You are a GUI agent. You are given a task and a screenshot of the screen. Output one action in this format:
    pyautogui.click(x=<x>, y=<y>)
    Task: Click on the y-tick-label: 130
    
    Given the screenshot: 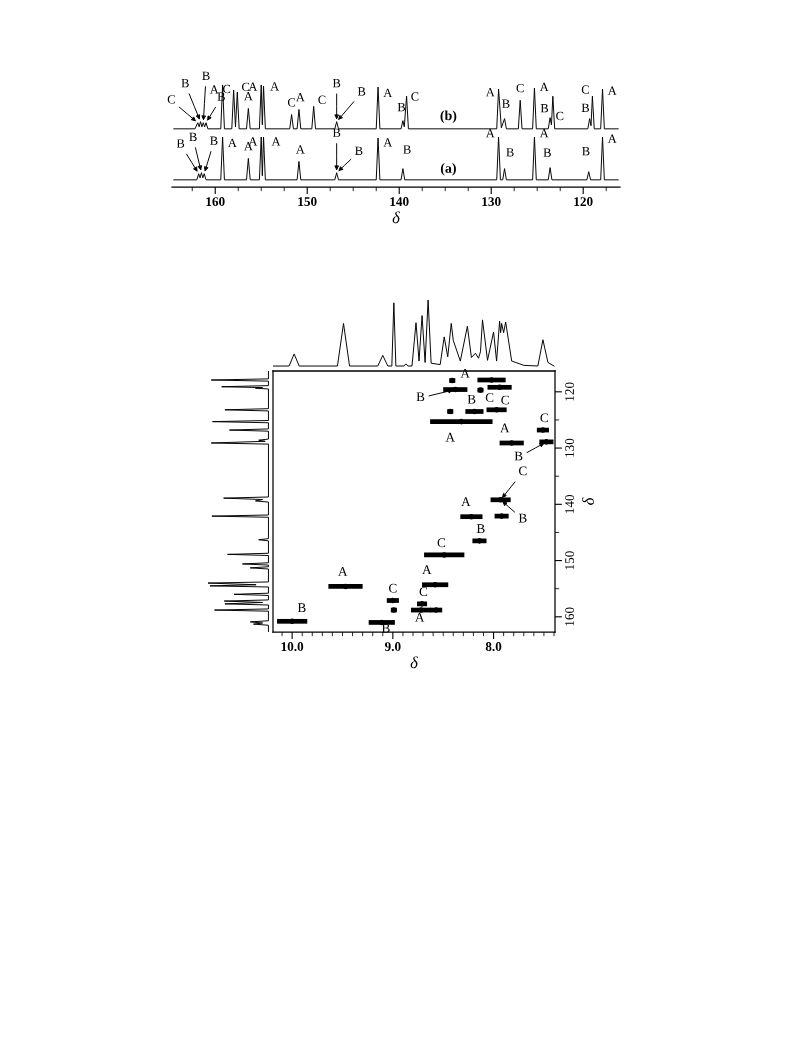 What is the action you would take?
    pyautogui.click(x=570, y=447)
    